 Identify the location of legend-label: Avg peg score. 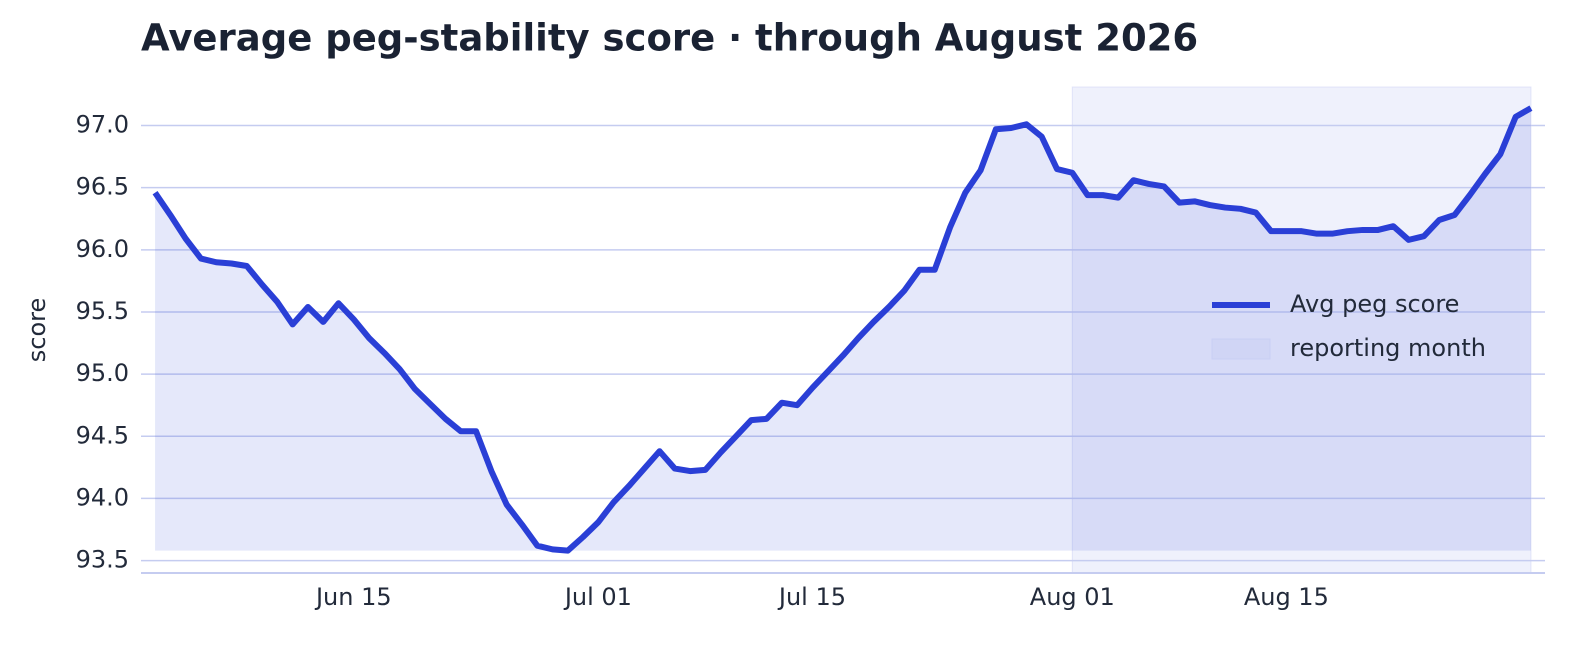
(1374, 304).